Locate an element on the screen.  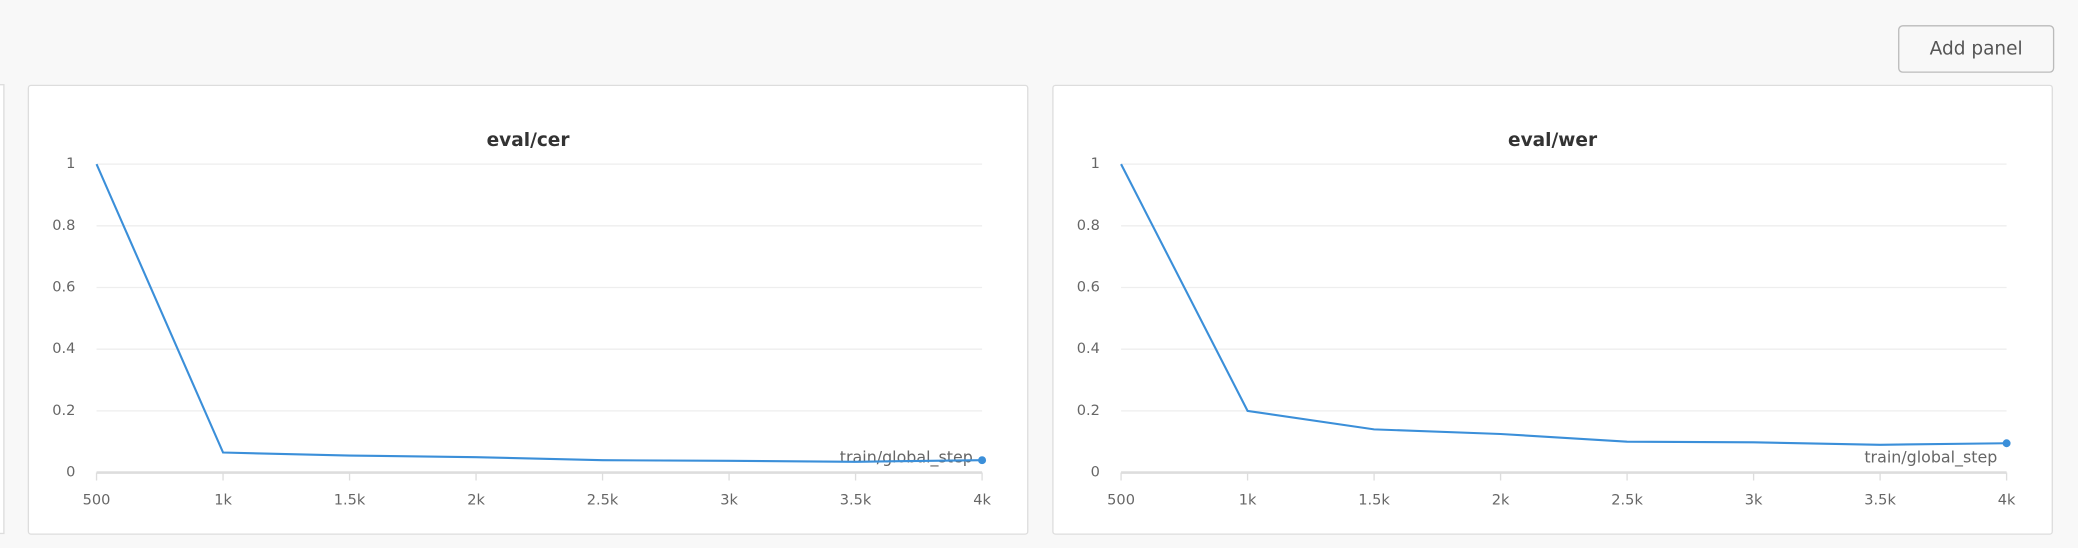
add-panel-button: Add panel is located at coordinates (1976, 49).